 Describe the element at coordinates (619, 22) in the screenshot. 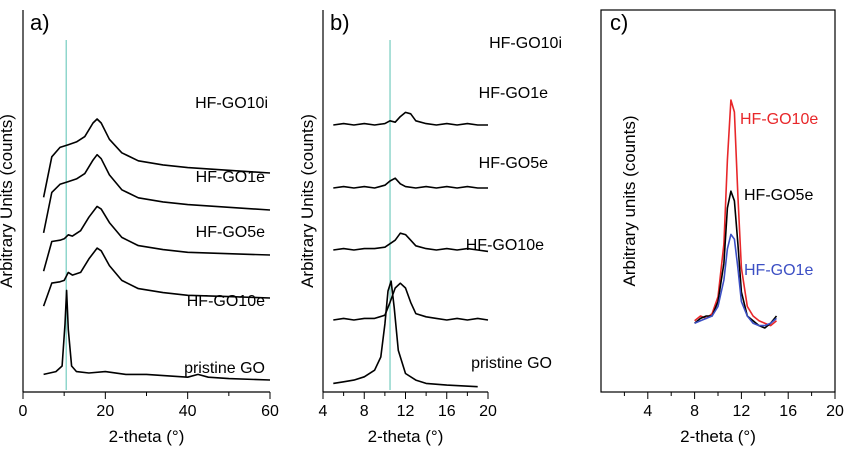

I see `panel-letter: c)` at that location.